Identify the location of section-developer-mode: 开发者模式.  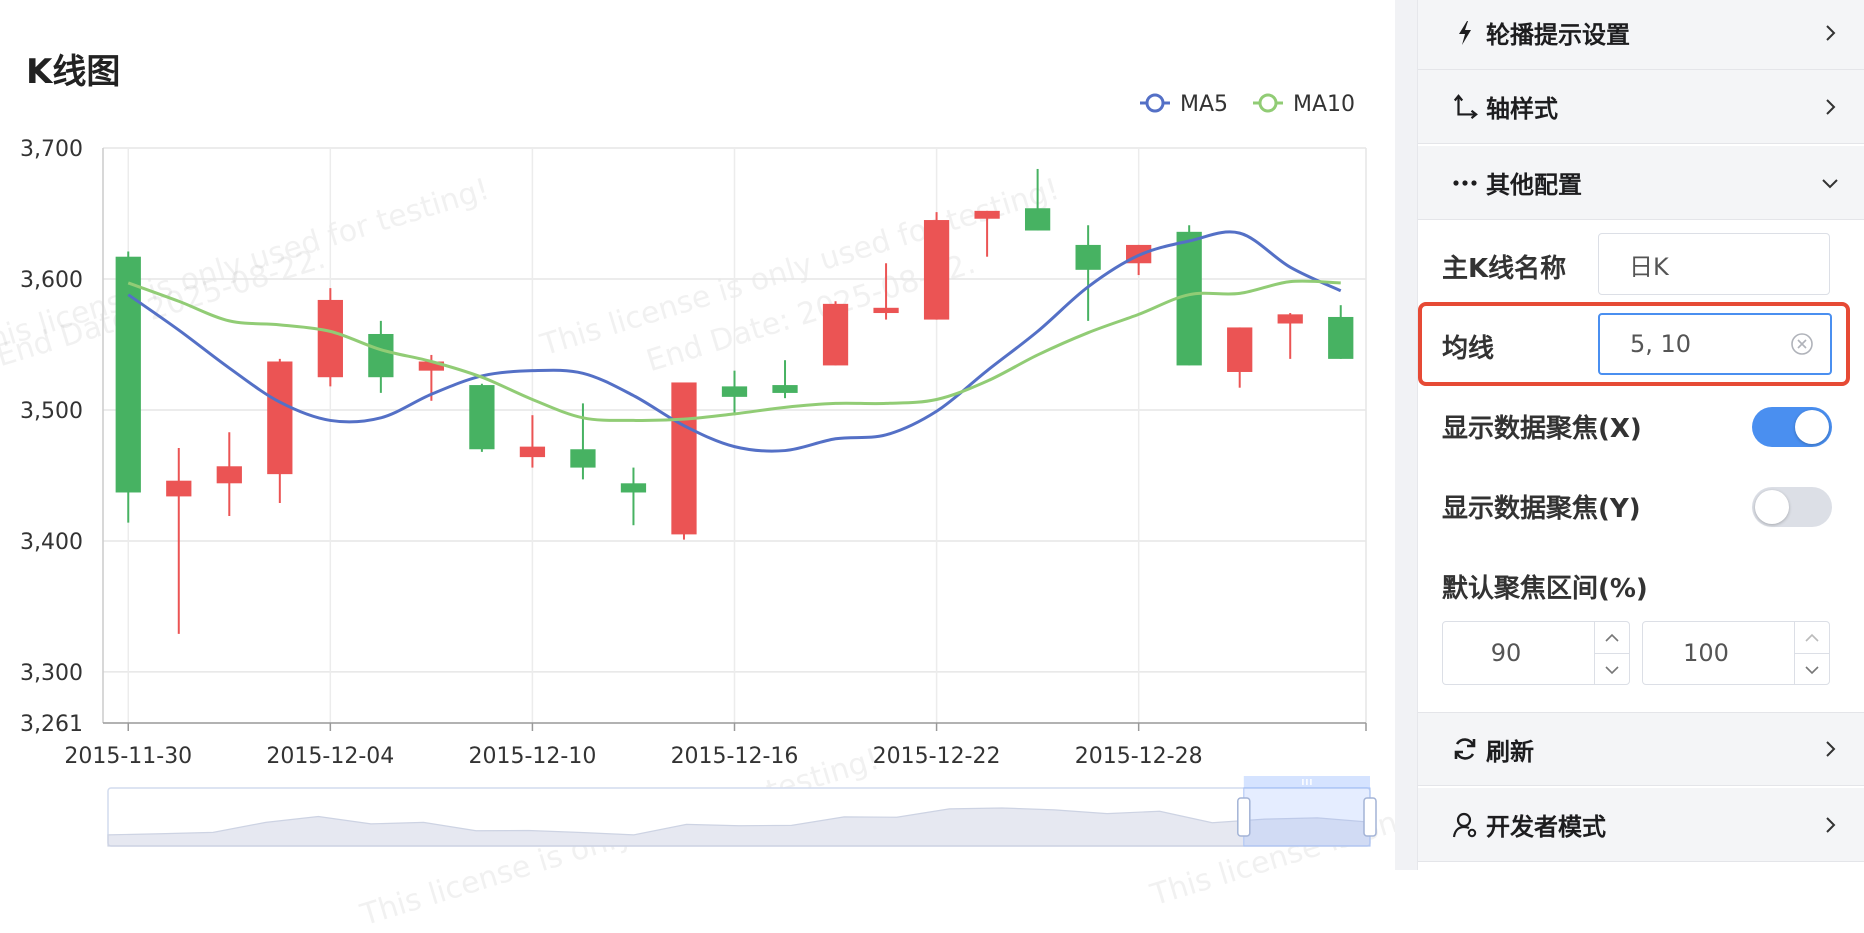
(1641, 825).